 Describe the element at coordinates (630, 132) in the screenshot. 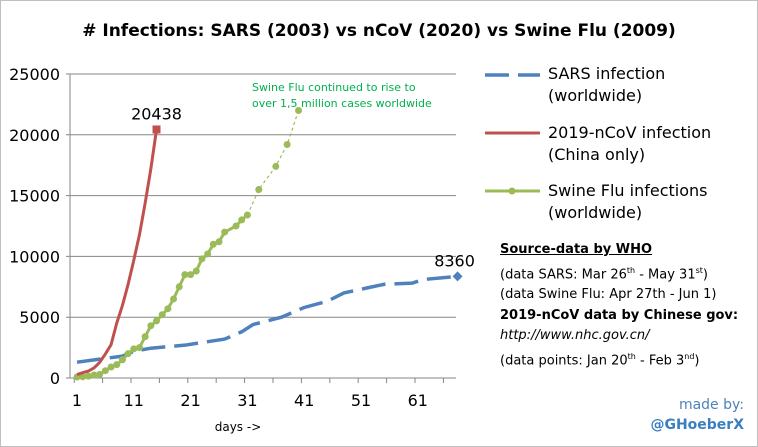

I see `legend-label: 2019-nCoV infection` at that location.